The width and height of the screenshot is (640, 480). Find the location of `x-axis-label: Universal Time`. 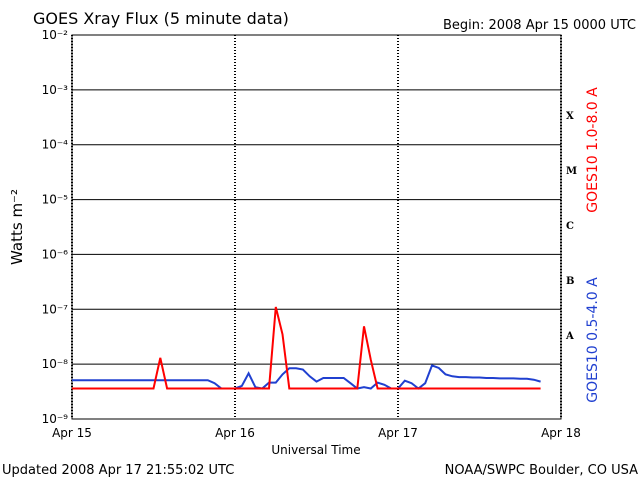

x-axis-label: Universal Time is located at coordinates (315, 450).